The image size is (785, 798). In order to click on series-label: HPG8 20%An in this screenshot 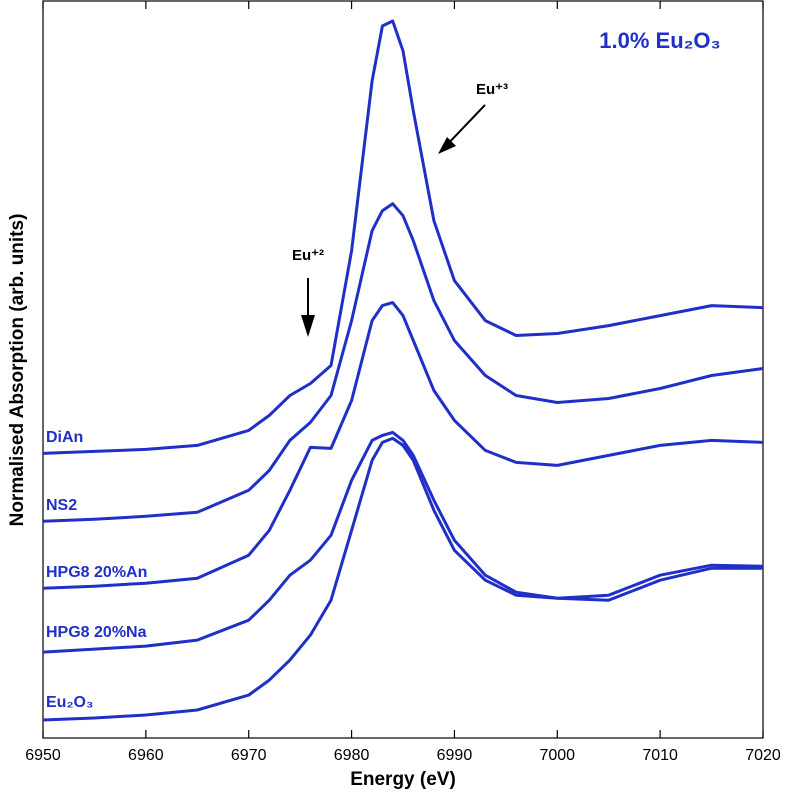, I will do `click(96, 572)`.